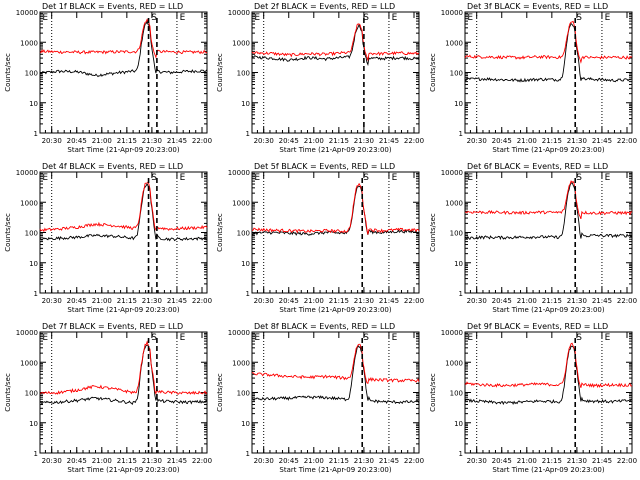 The height and width of the screenshot is (480, 640). Describe the element at coordinates (324, 166) in the screenshot. I see `panel-title: Det 5f BLACK = Events, RED = LLD` at that location.